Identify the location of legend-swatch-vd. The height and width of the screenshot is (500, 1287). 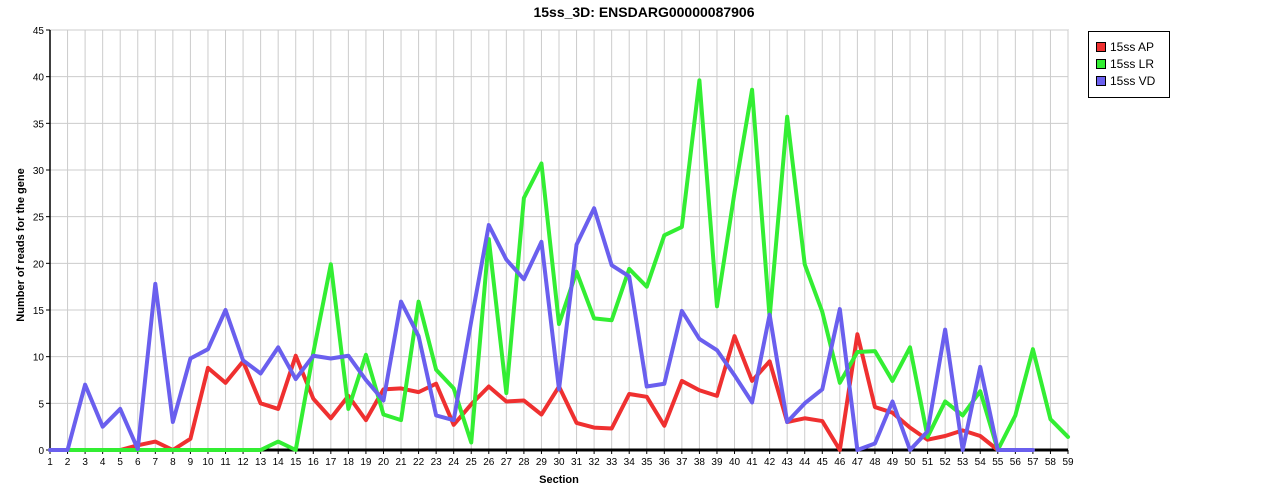
(1101, 80).